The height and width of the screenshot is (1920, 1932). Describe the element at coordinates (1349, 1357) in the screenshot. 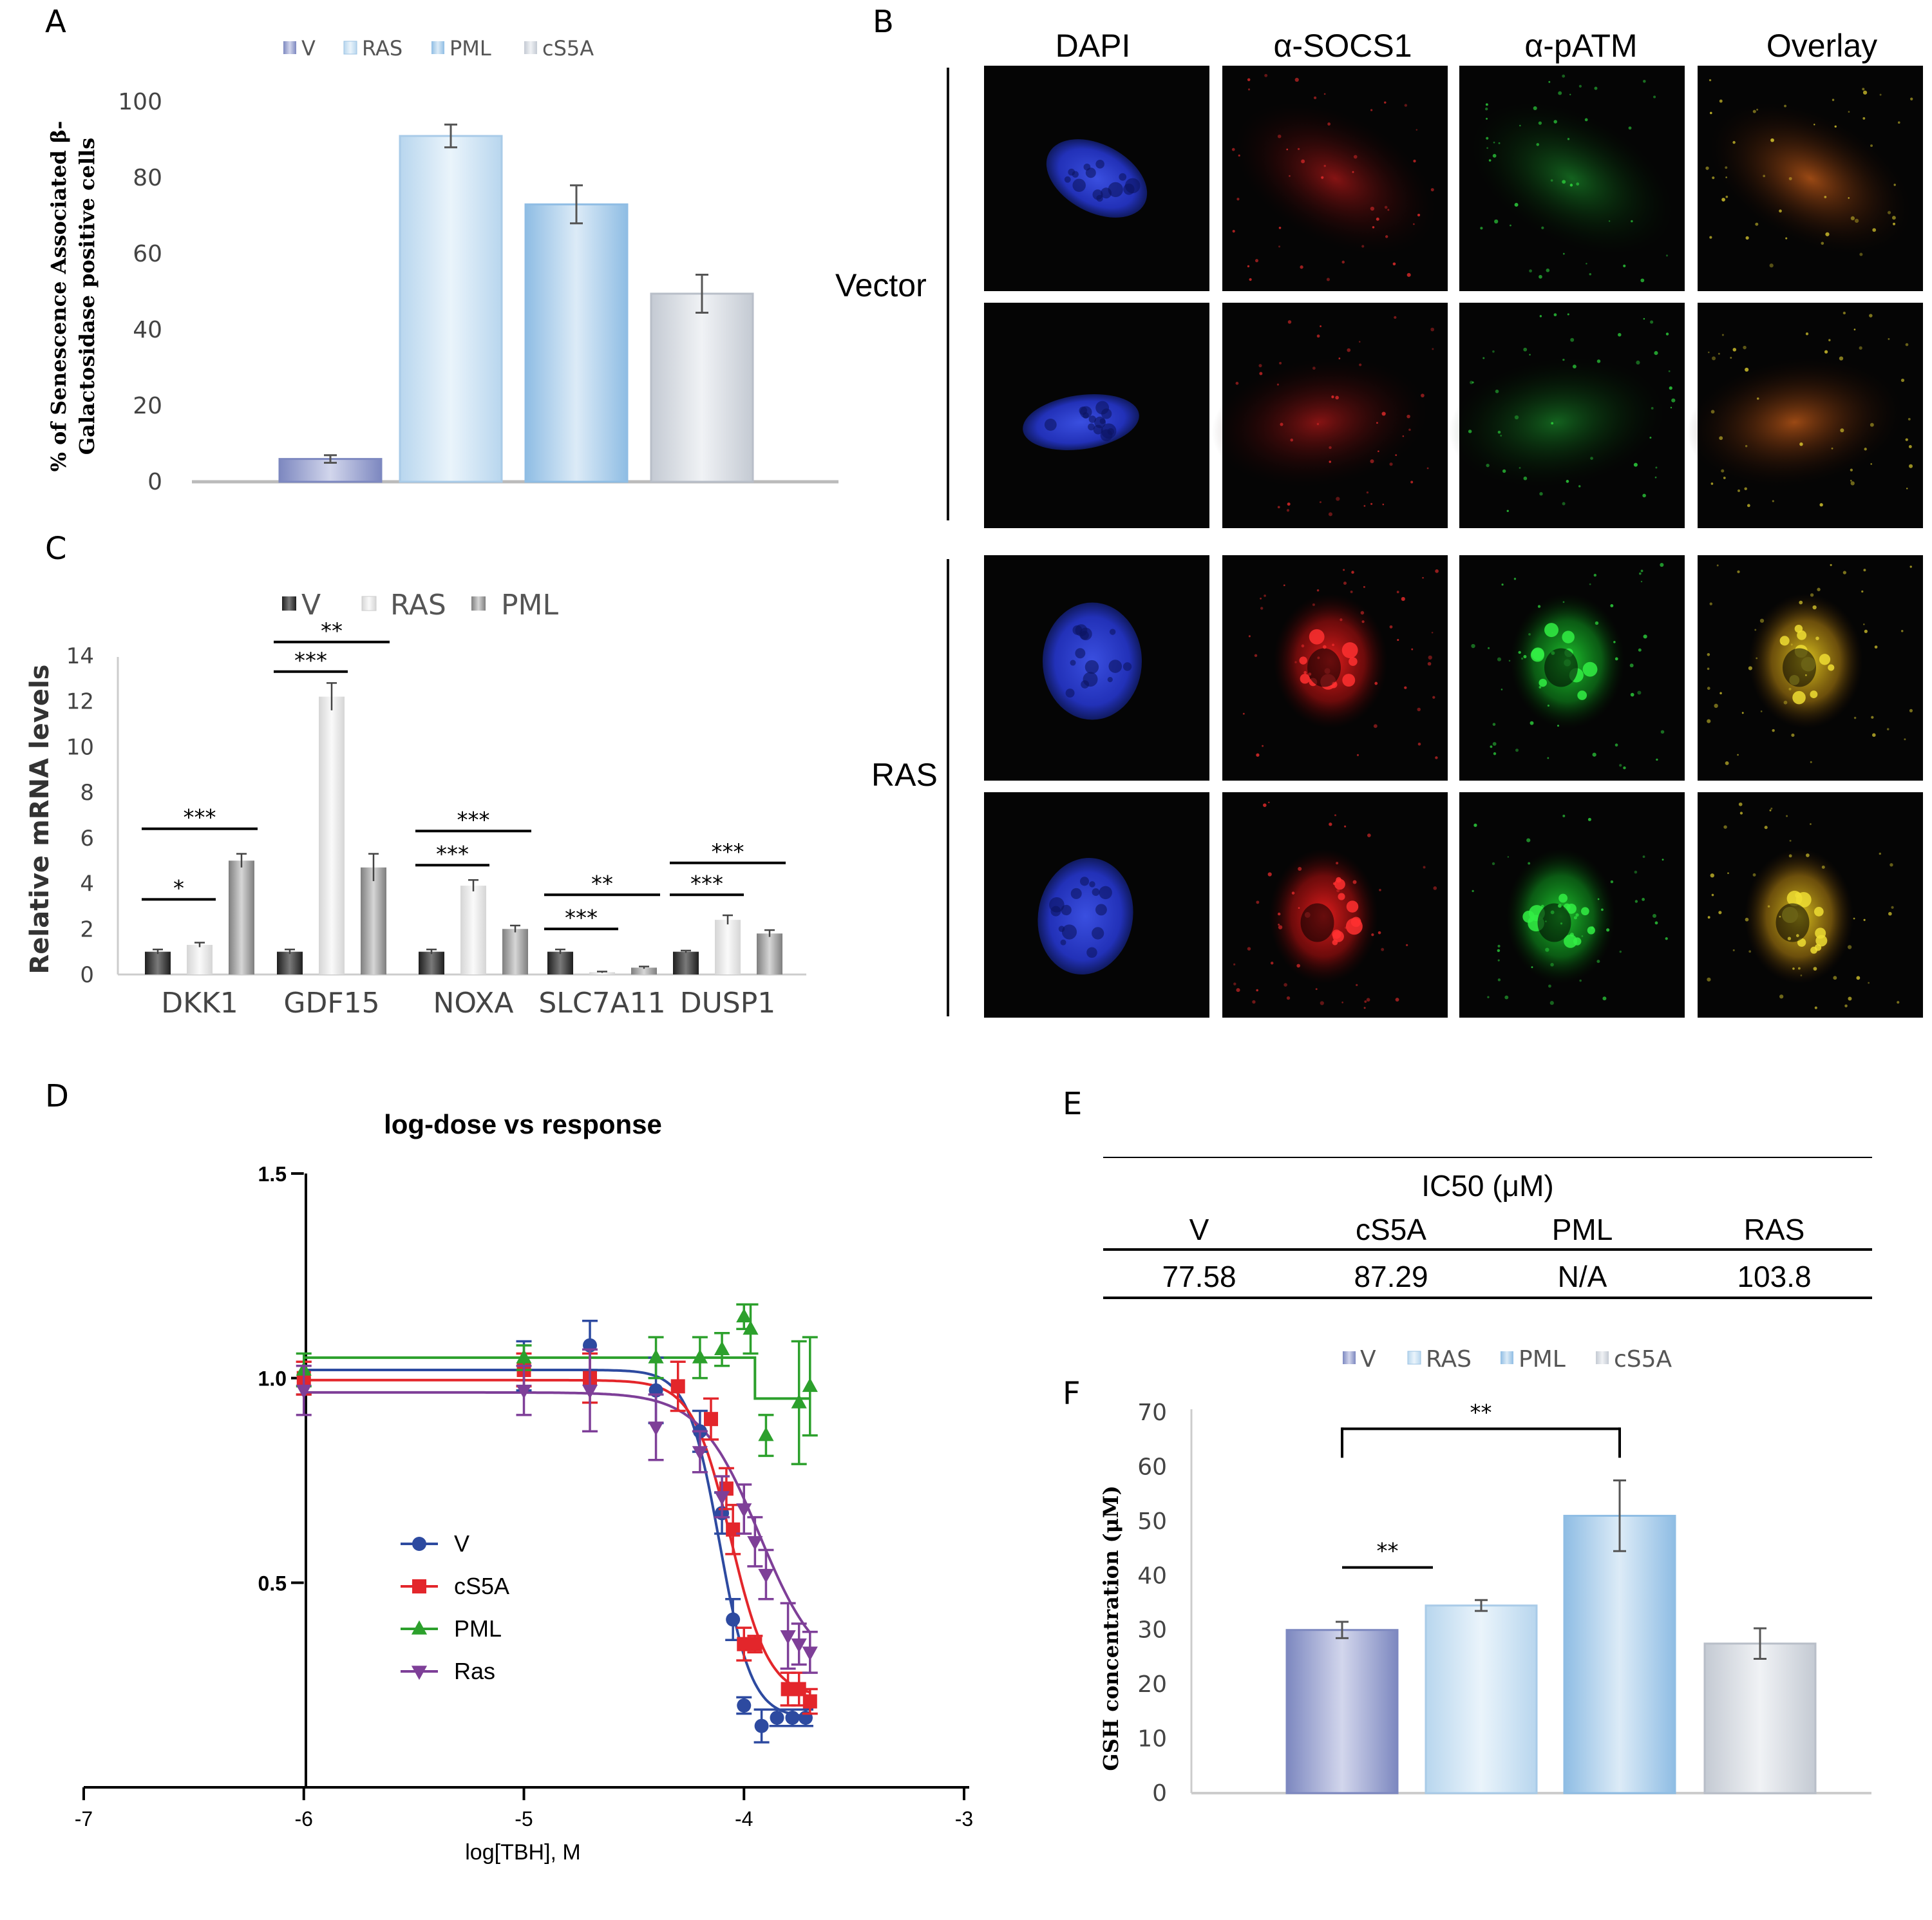

I see `legend-swatch-v` at that location.